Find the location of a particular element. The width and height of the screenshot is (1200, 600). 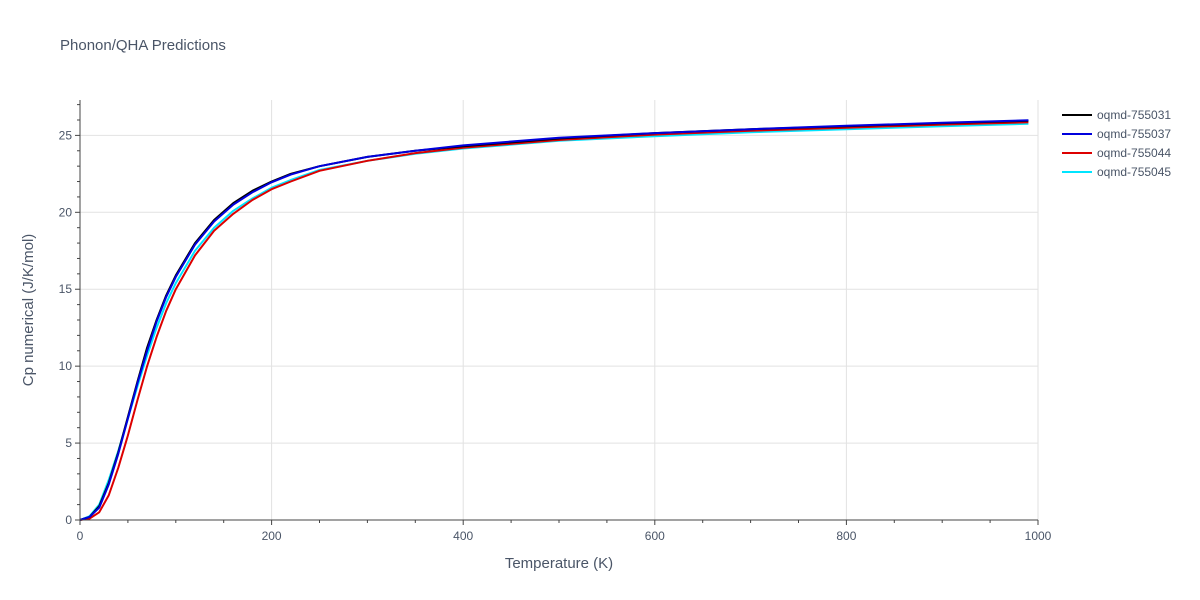

y-tick-label: 5 is located at coordinates (68, 443).